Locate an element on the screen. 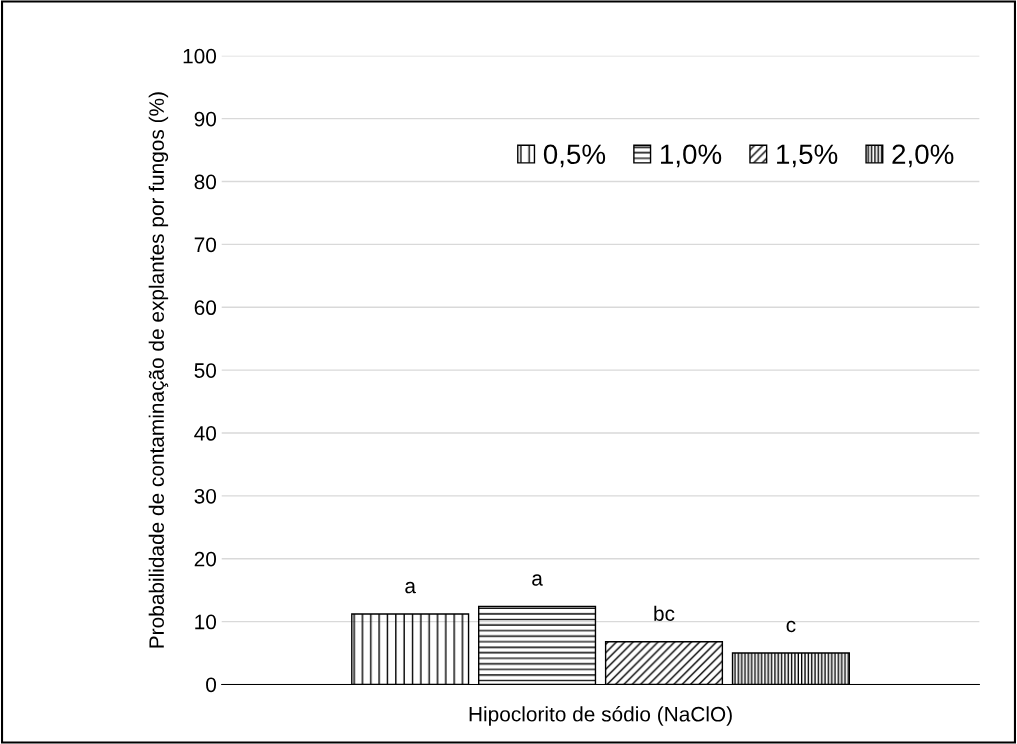 The width and height of the screenshot is (1017, 744). y-tick-label: 20 is located at coordinates (205, 559).